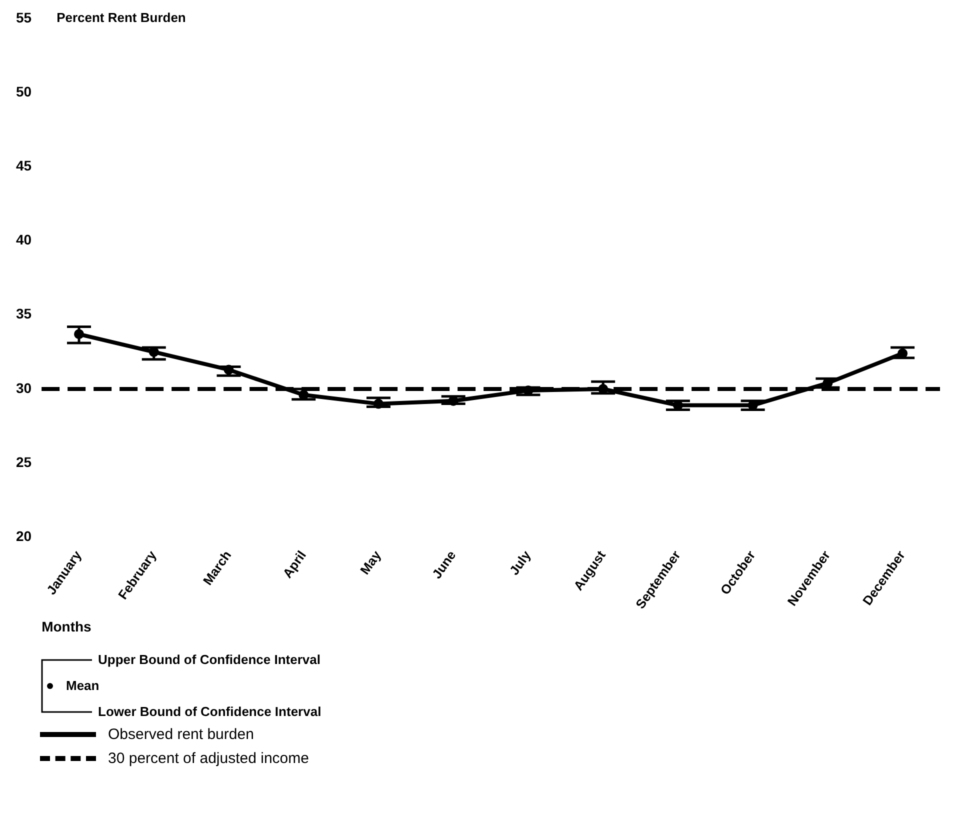 This screenshot has width=954, height=827. I want to click on legend-label: Observed rent burden, so click(181, 734).